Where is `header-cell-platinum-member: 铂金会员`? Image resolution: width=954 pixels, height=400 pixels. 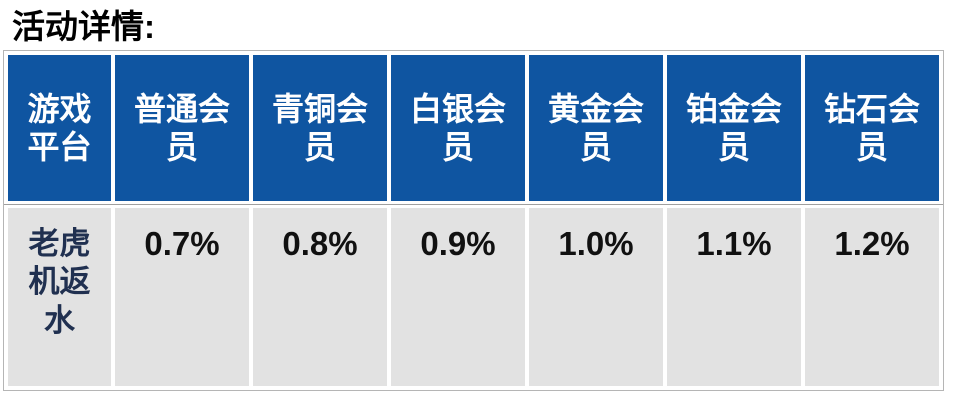 header-cell-platinum-member: 铂金会员 is located at coordinates (734, 128).